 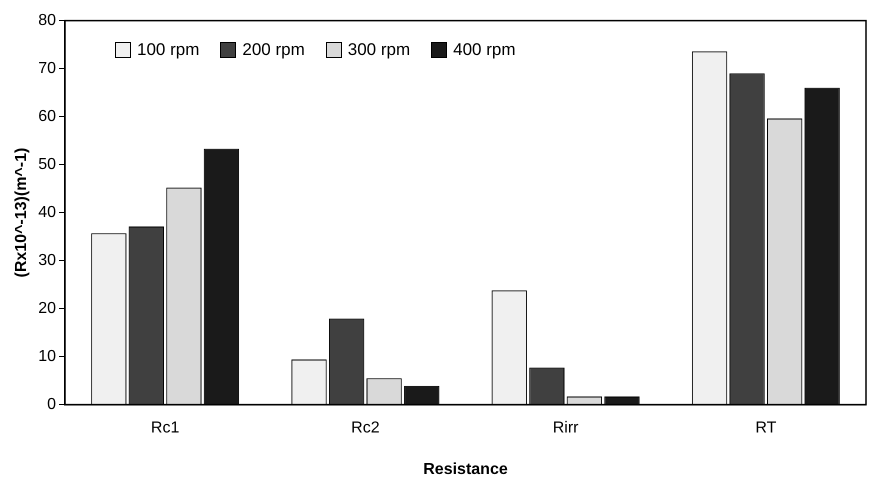 What do you see at coordinates (51, 405) in the screenshot?
I see `y-tick-label: 0` at bounding box center [51, 405].